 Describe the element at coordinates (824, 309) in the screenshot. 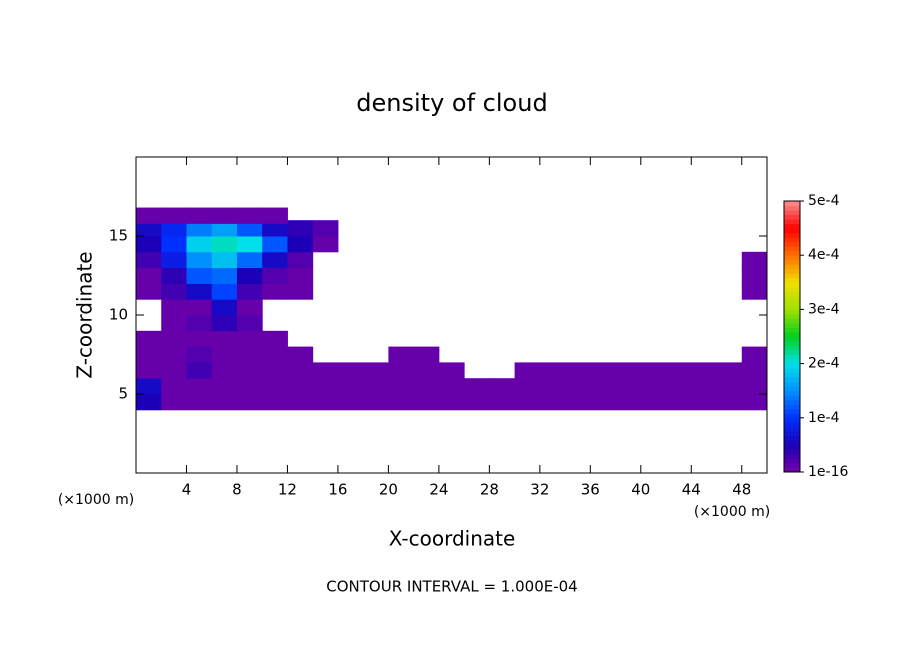

I see `colorbar-tick-label: 3e-4` at that location.